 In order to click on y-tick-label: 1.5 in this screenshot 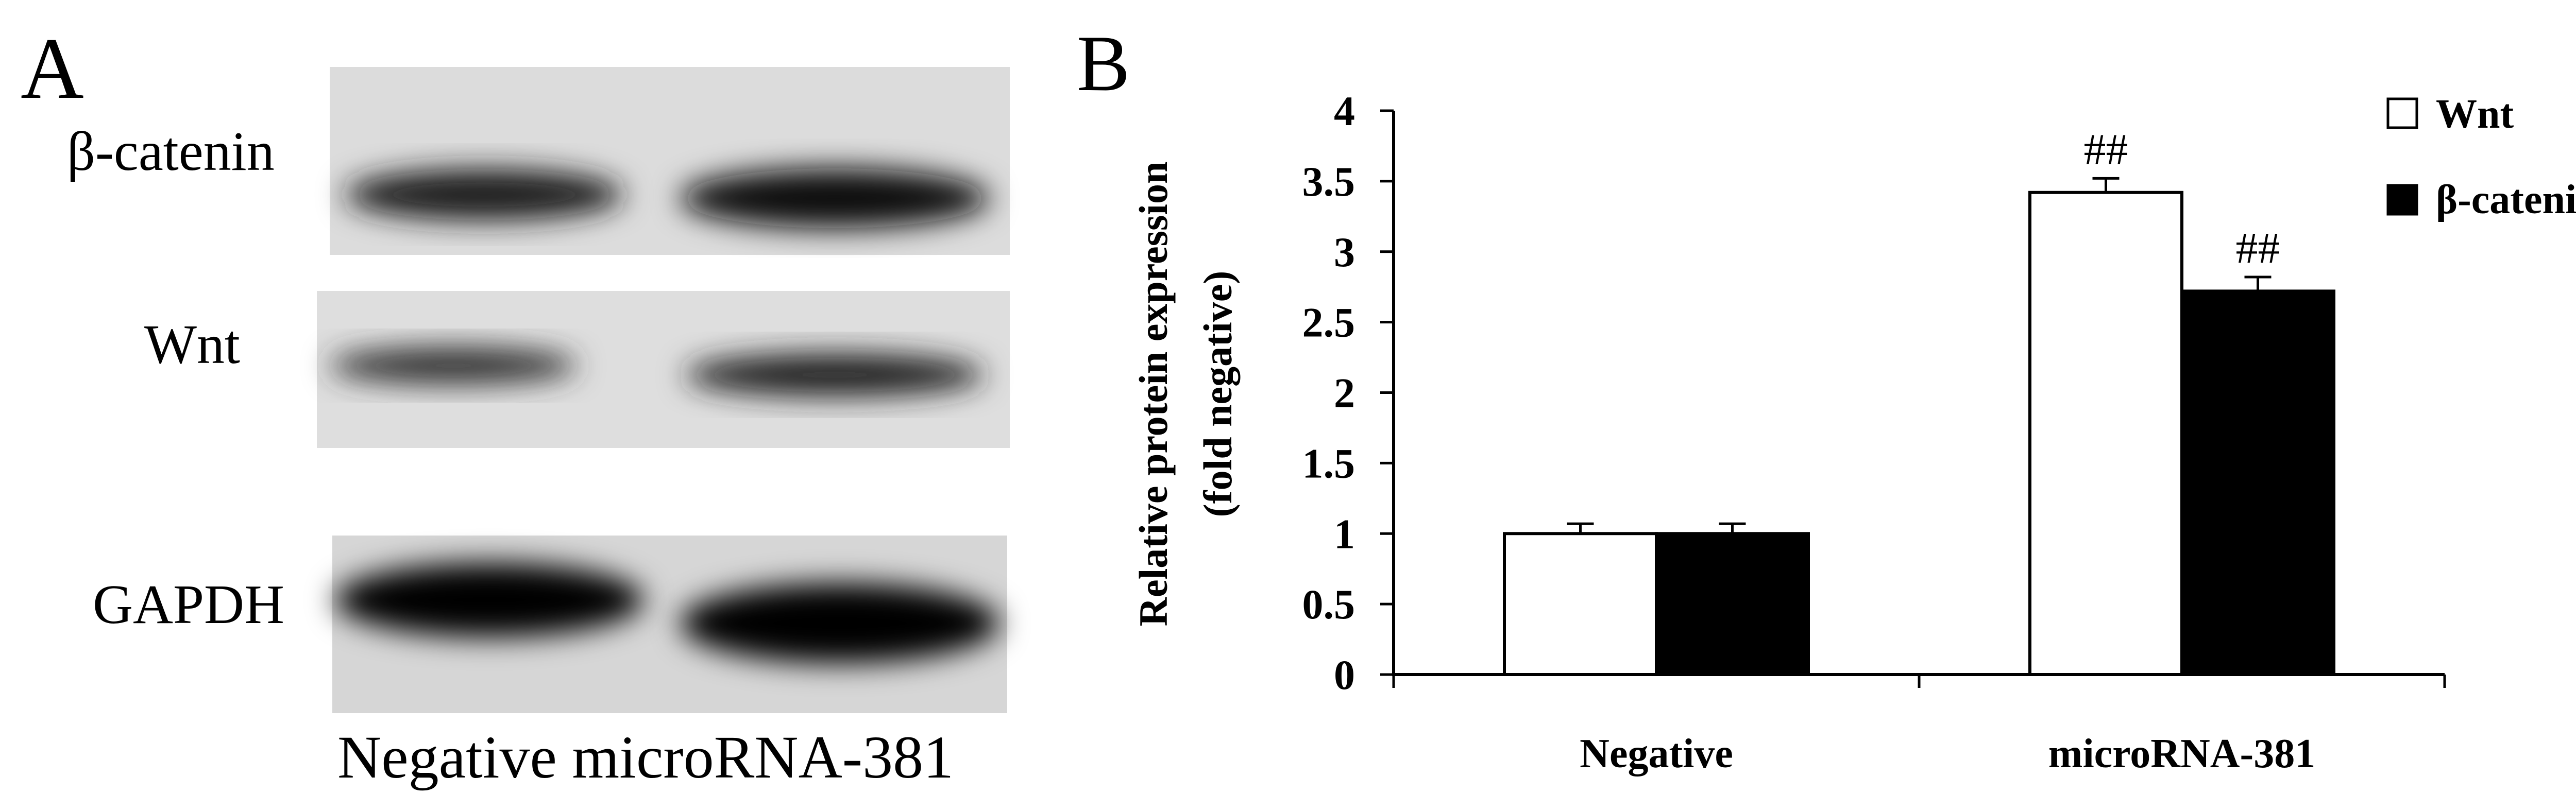, I will do `click(1328, 463)`.